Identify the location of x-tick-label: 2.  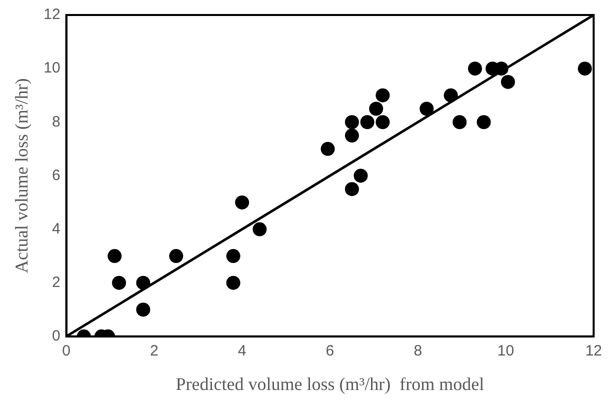
(154, 351).